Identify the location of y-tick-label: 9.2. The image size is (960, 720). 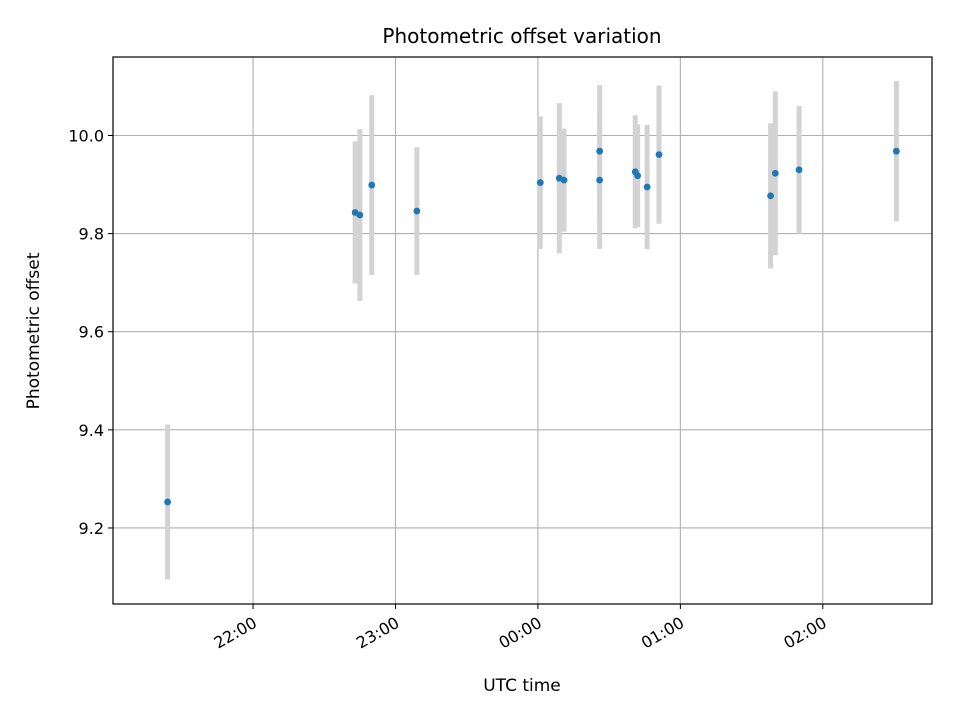
(91, 528).